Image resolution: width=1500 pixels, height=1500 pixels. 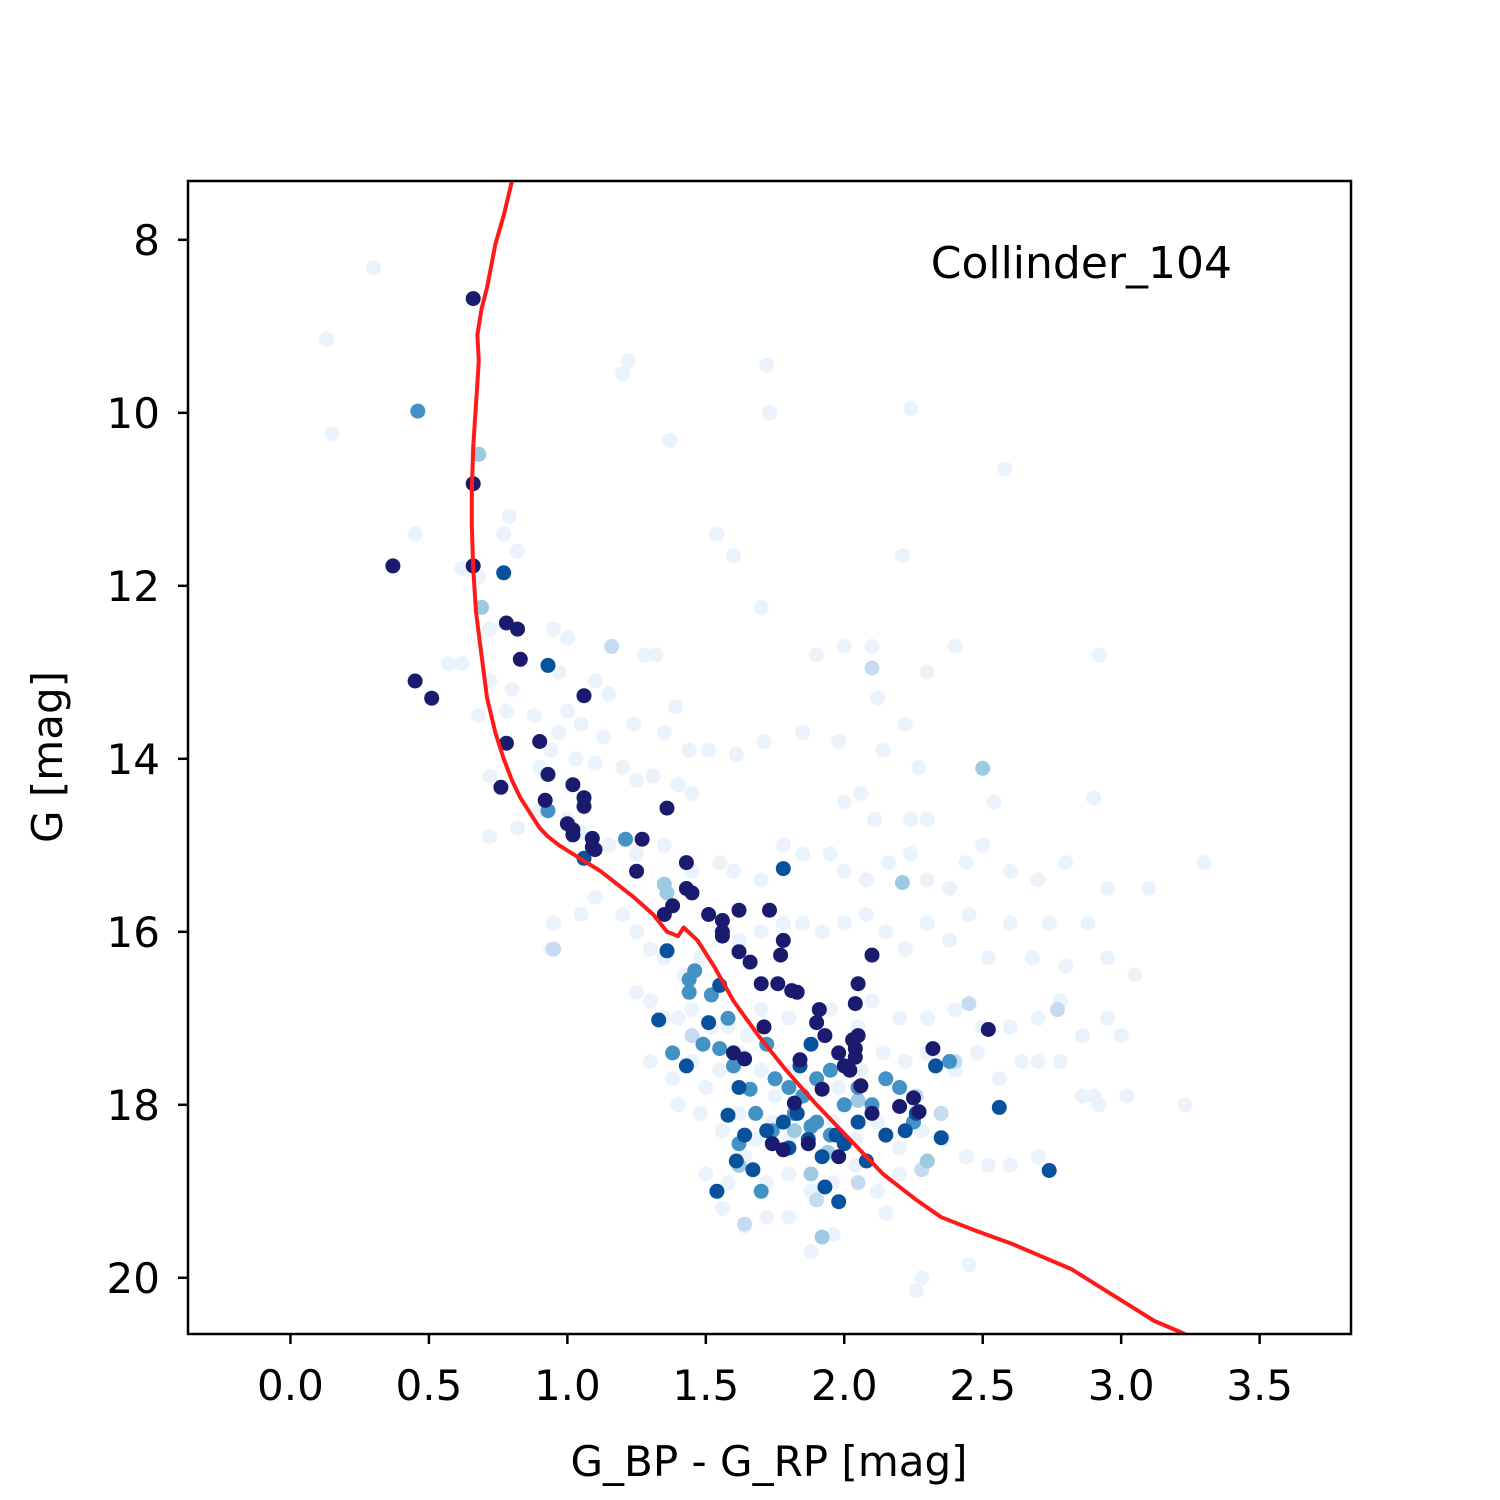 I want to click on x-tick-label: 2.0, so click(x=844, y=1385).